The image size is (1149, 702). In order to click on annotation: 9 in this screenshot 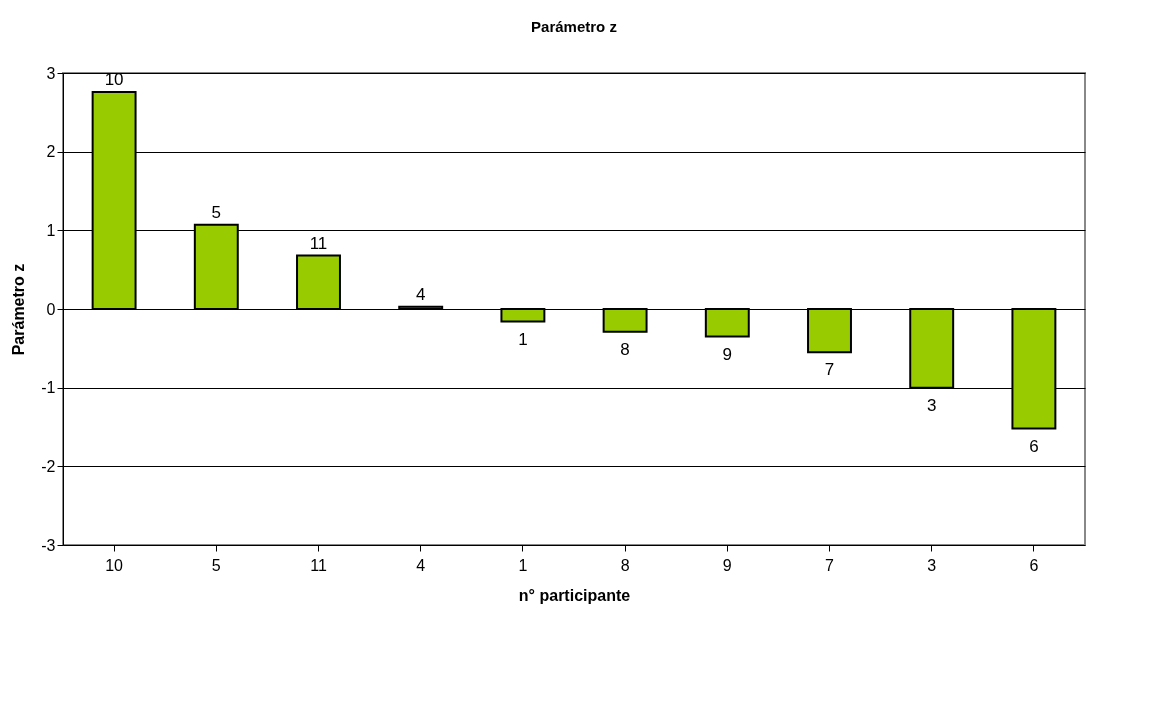, I will do `click(727, 354)`.